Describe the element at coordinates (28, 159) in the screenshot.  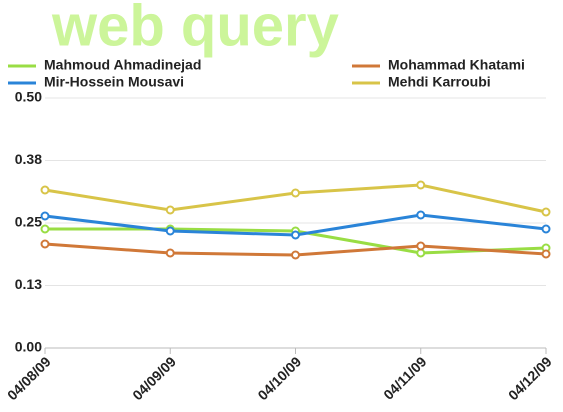
I see `y-tick-label: 0.38` at that location.